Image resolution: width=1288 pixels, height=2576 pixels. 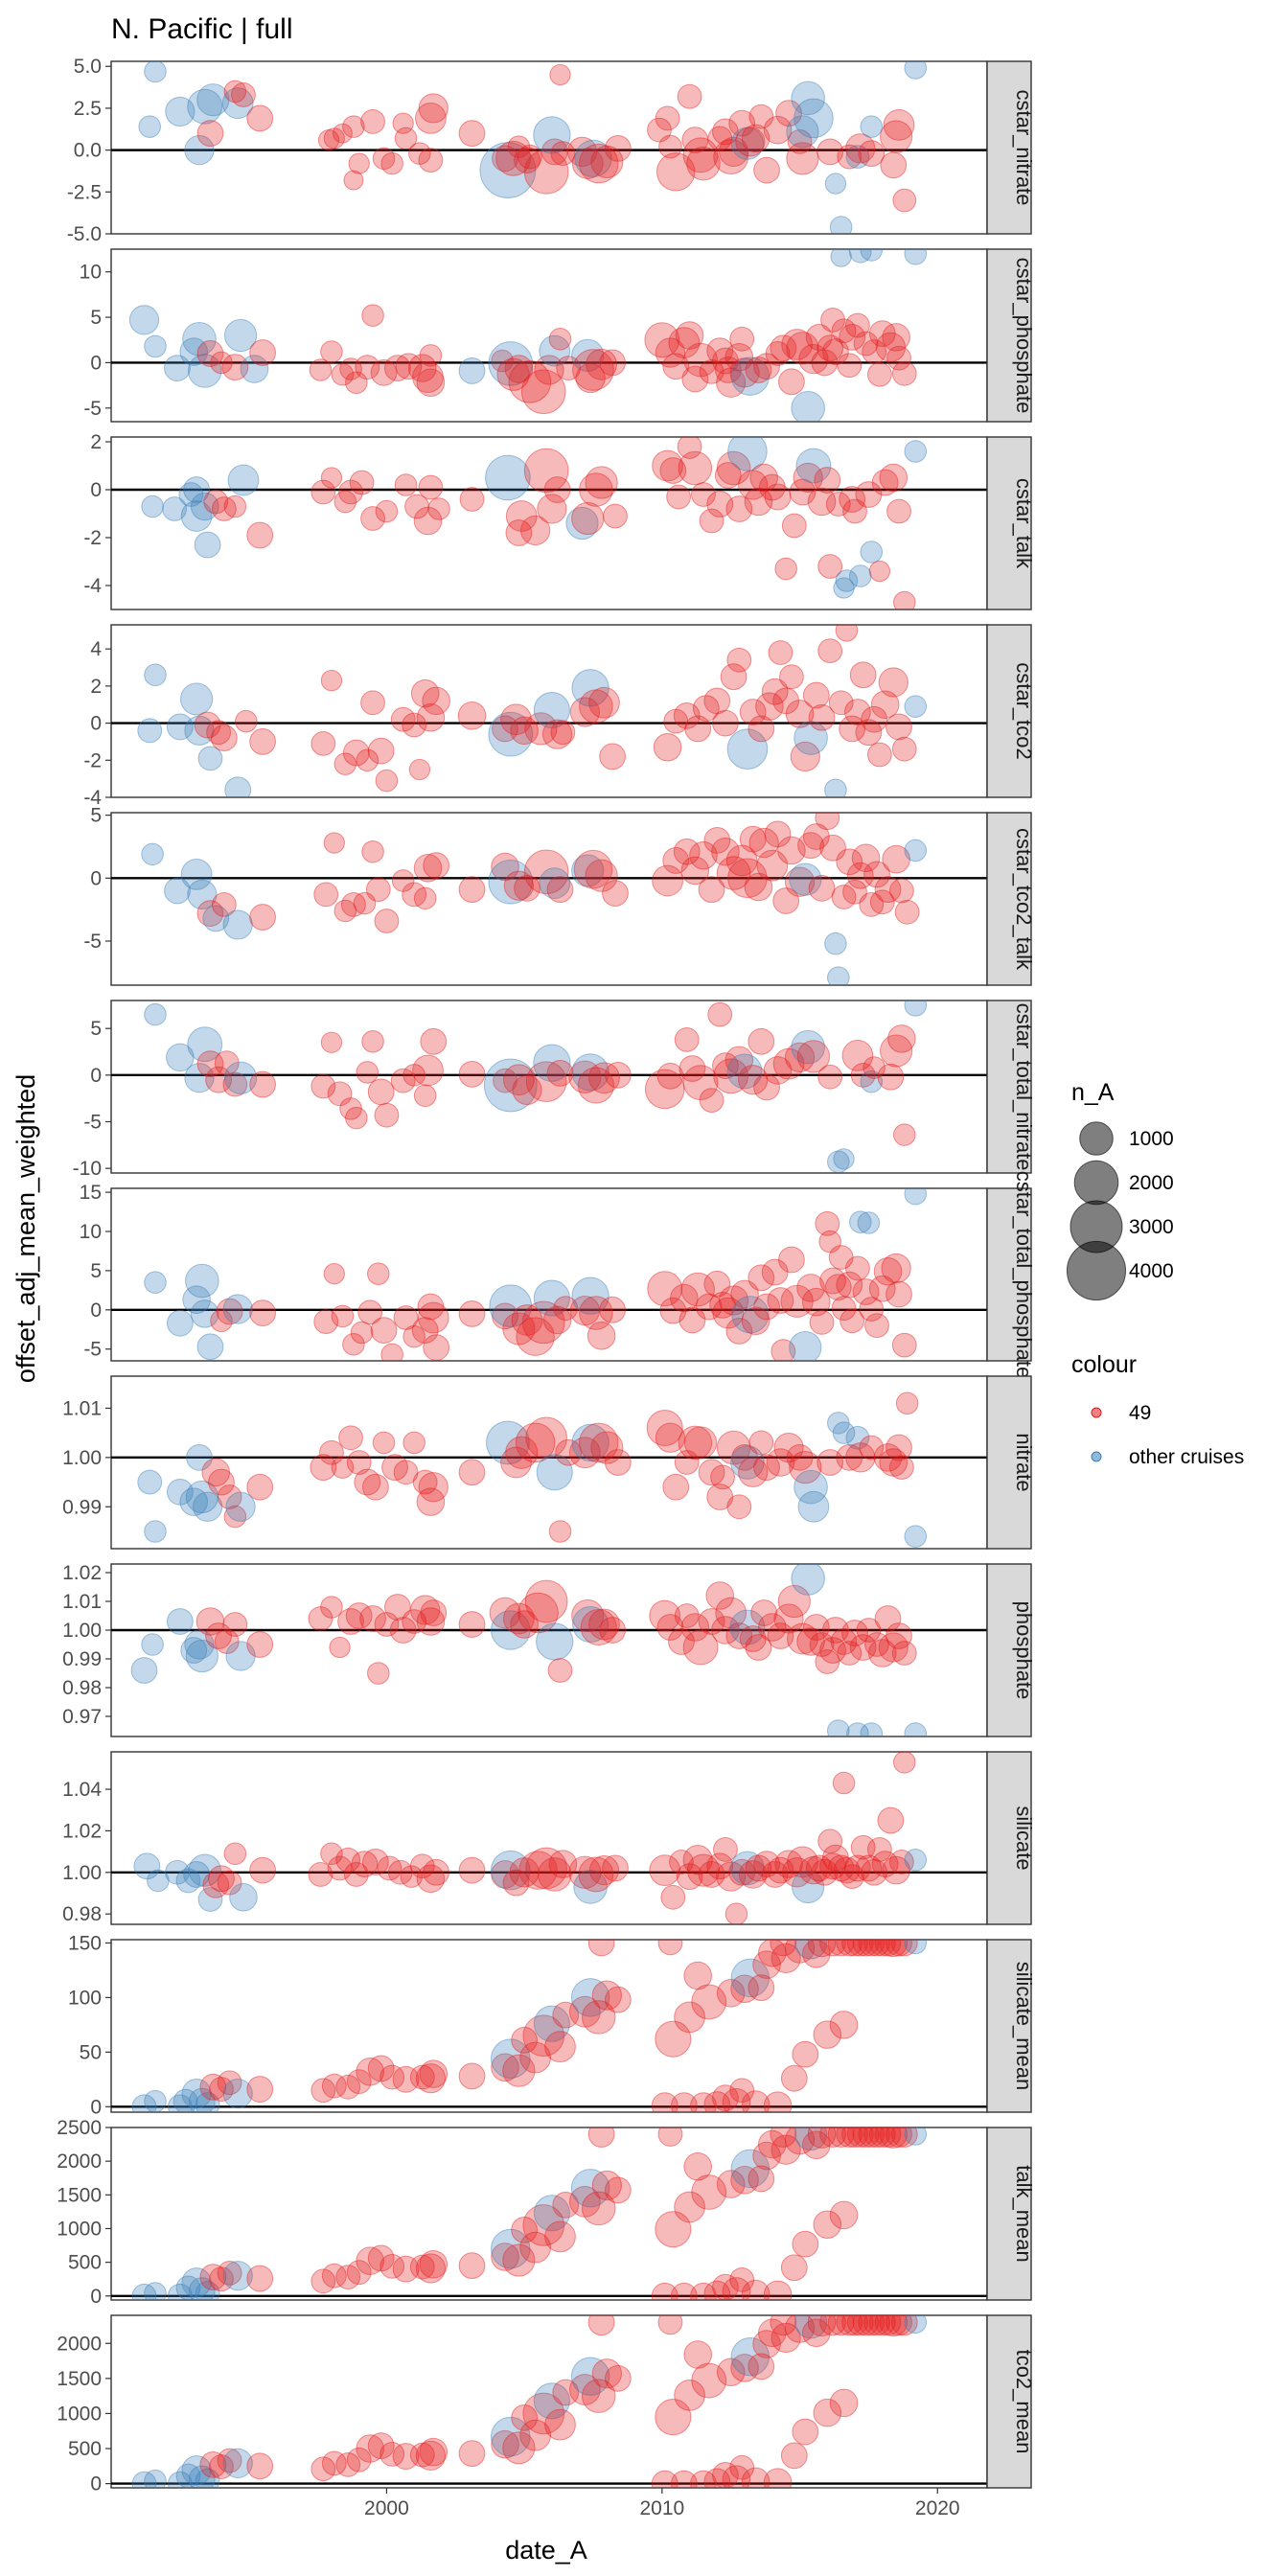 I want to click on legend: n_A 1000 2000 3000 4000 colour 49 other cruises, so click(x=1155, y=1273).